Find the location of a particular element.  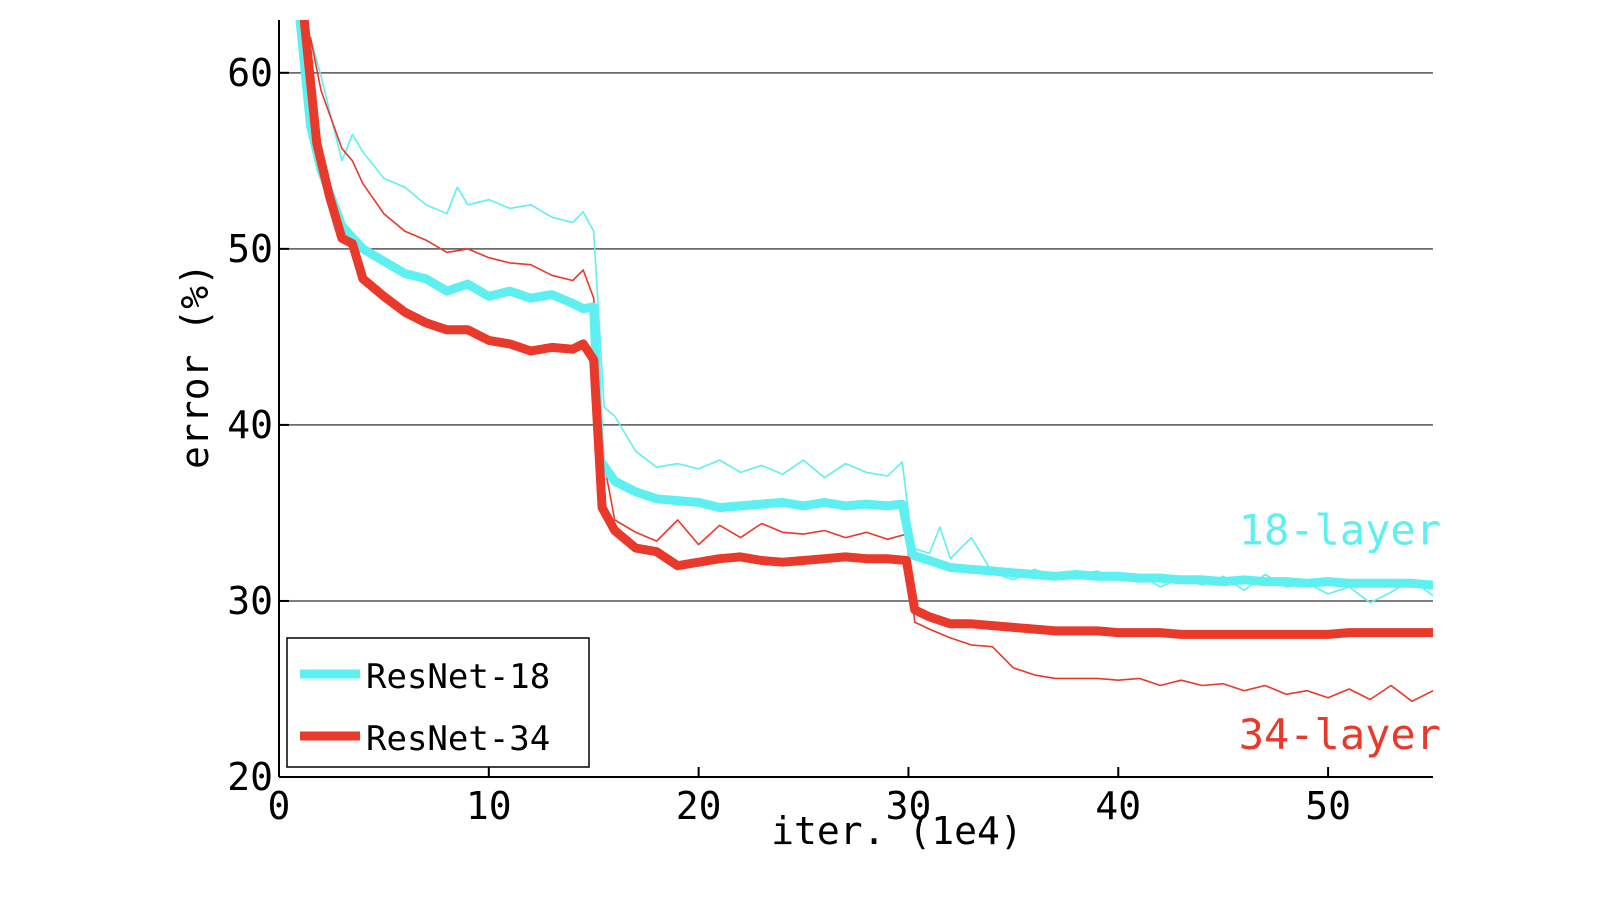

label-34-layer: 34-layer is located at coordinates (1340, 734).